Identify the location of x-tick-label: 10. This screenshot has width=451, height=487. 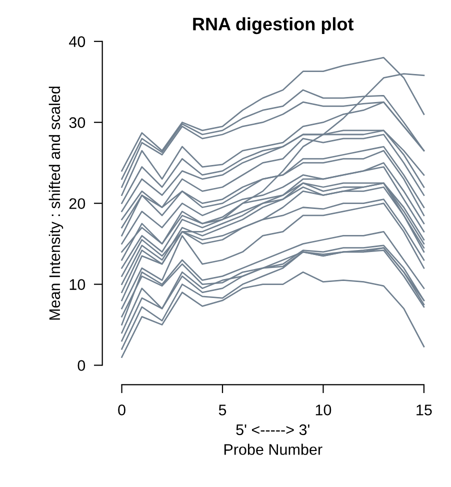
(324, 410).